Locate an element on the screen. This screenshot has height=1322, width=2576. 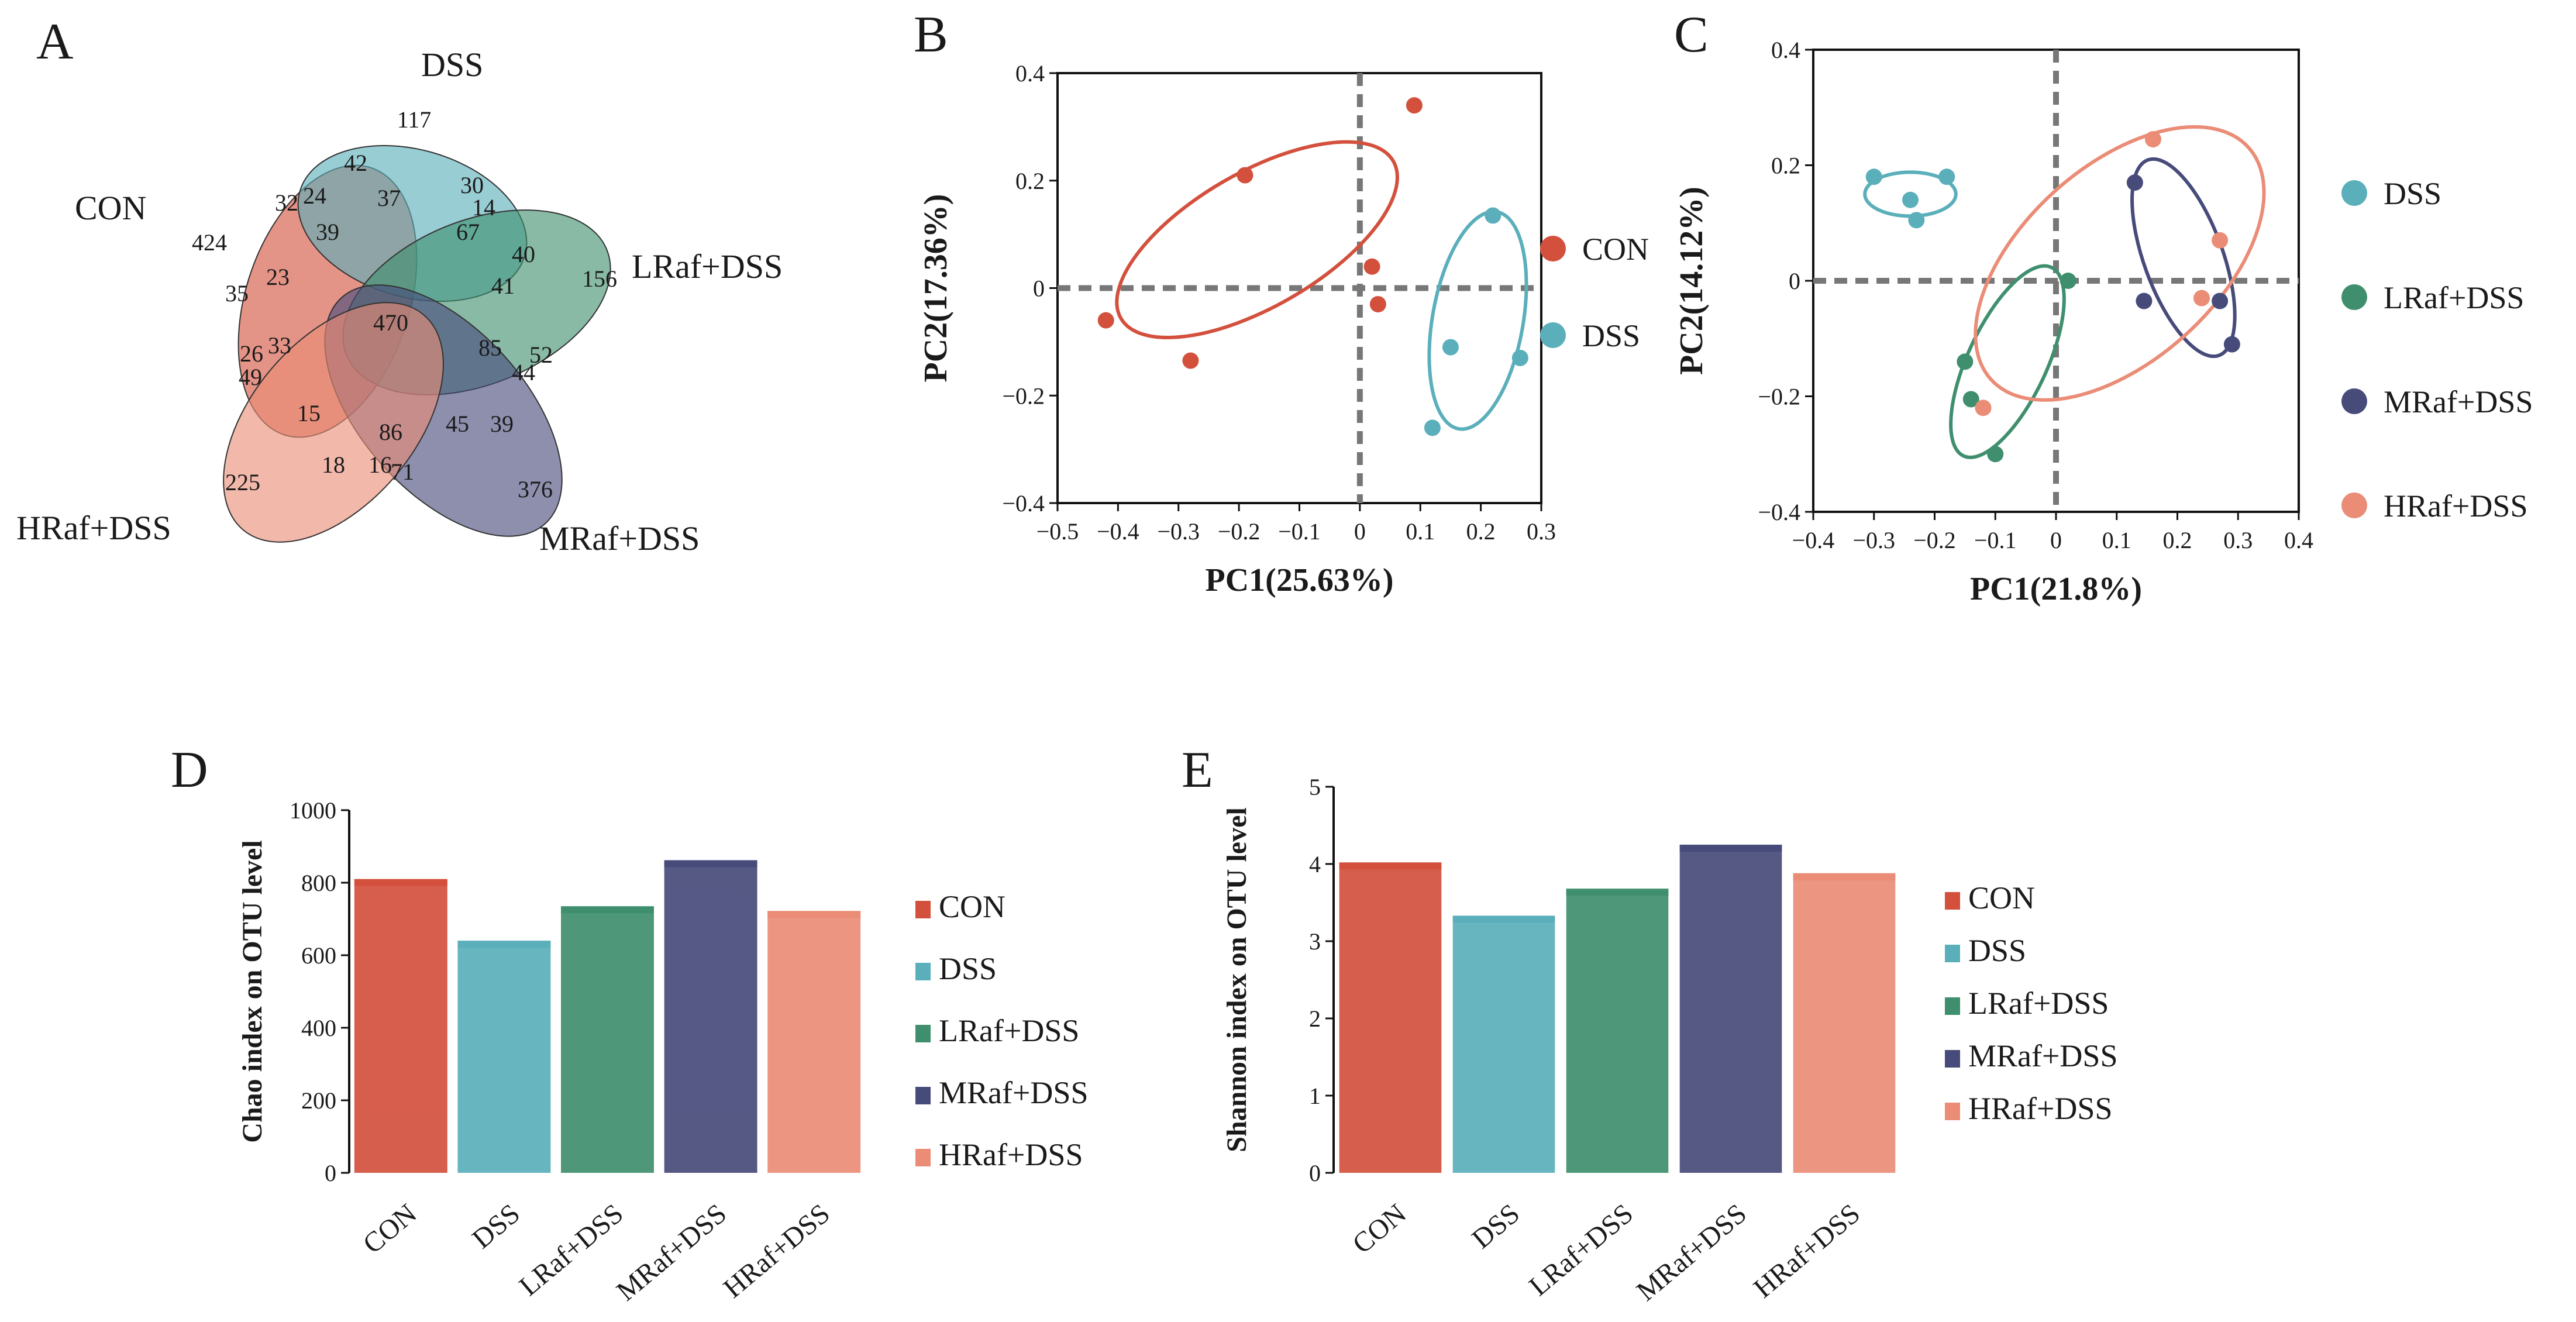
confidence-ellipse-dss is located at coordinates (1477, 320).